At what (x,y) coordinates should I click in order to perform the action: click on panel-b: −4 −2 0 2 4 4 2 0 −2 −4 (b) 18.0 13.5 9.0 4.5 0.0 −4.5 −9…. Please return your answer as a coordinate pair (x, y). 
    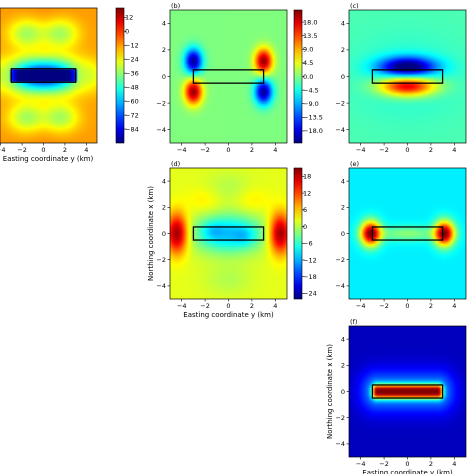
    Looking at the image, I should click on (239, 78).